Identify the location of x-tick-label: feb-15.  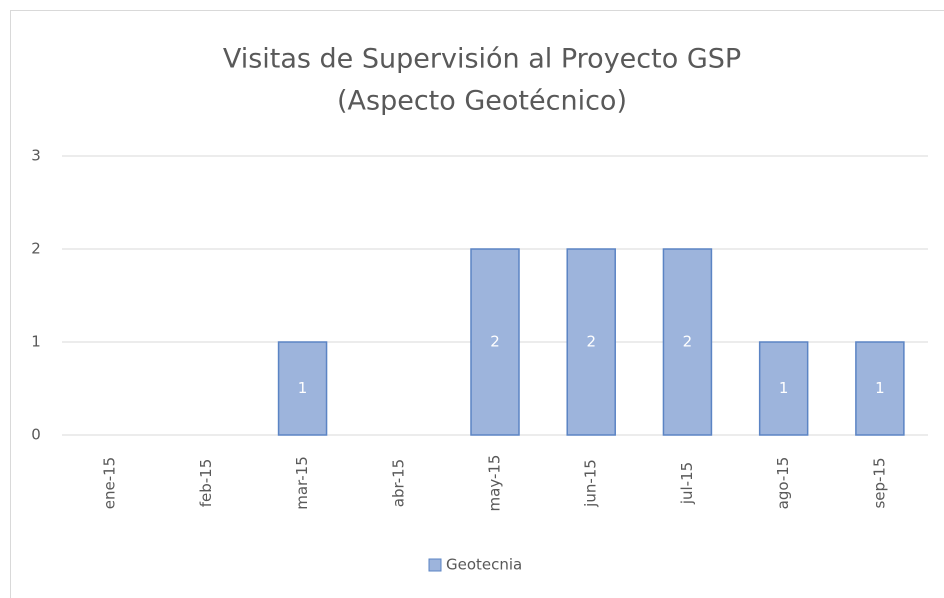
(206, 483).